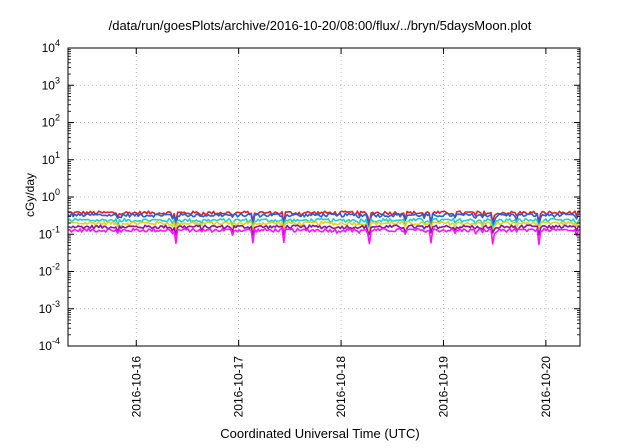  I want to click on y-tick-label: 10⁴, so click(51, 46).